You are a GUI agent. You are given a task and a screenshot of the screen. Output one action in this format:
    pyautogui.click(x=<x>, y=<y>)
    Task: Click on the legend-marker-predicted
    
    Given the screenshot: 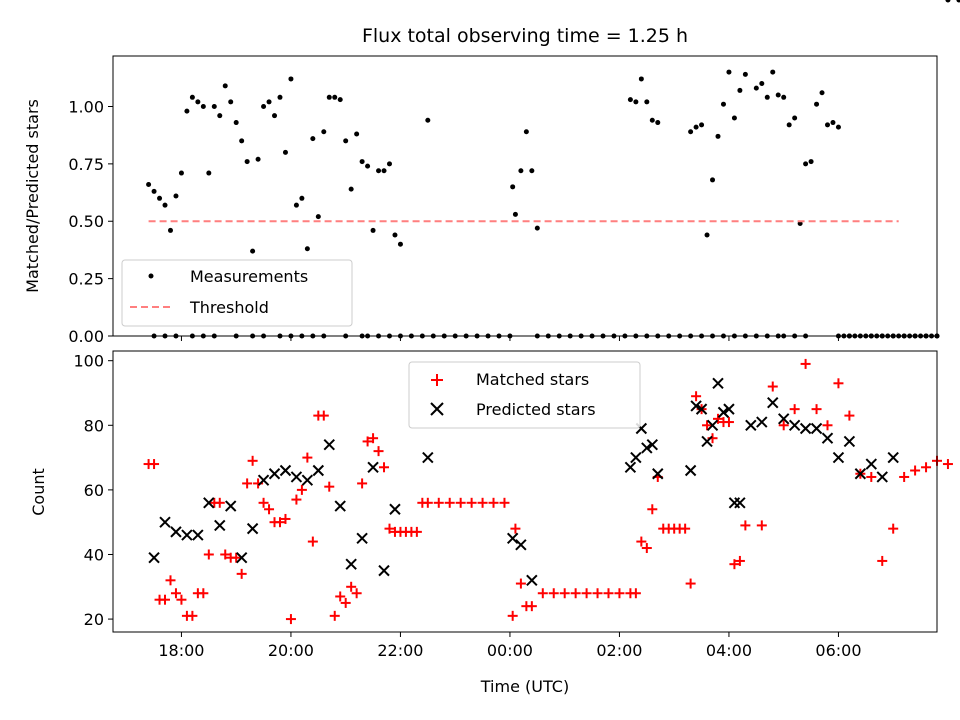 What is the action you would take?
    pyautogui.click(x=437, y=409)
    